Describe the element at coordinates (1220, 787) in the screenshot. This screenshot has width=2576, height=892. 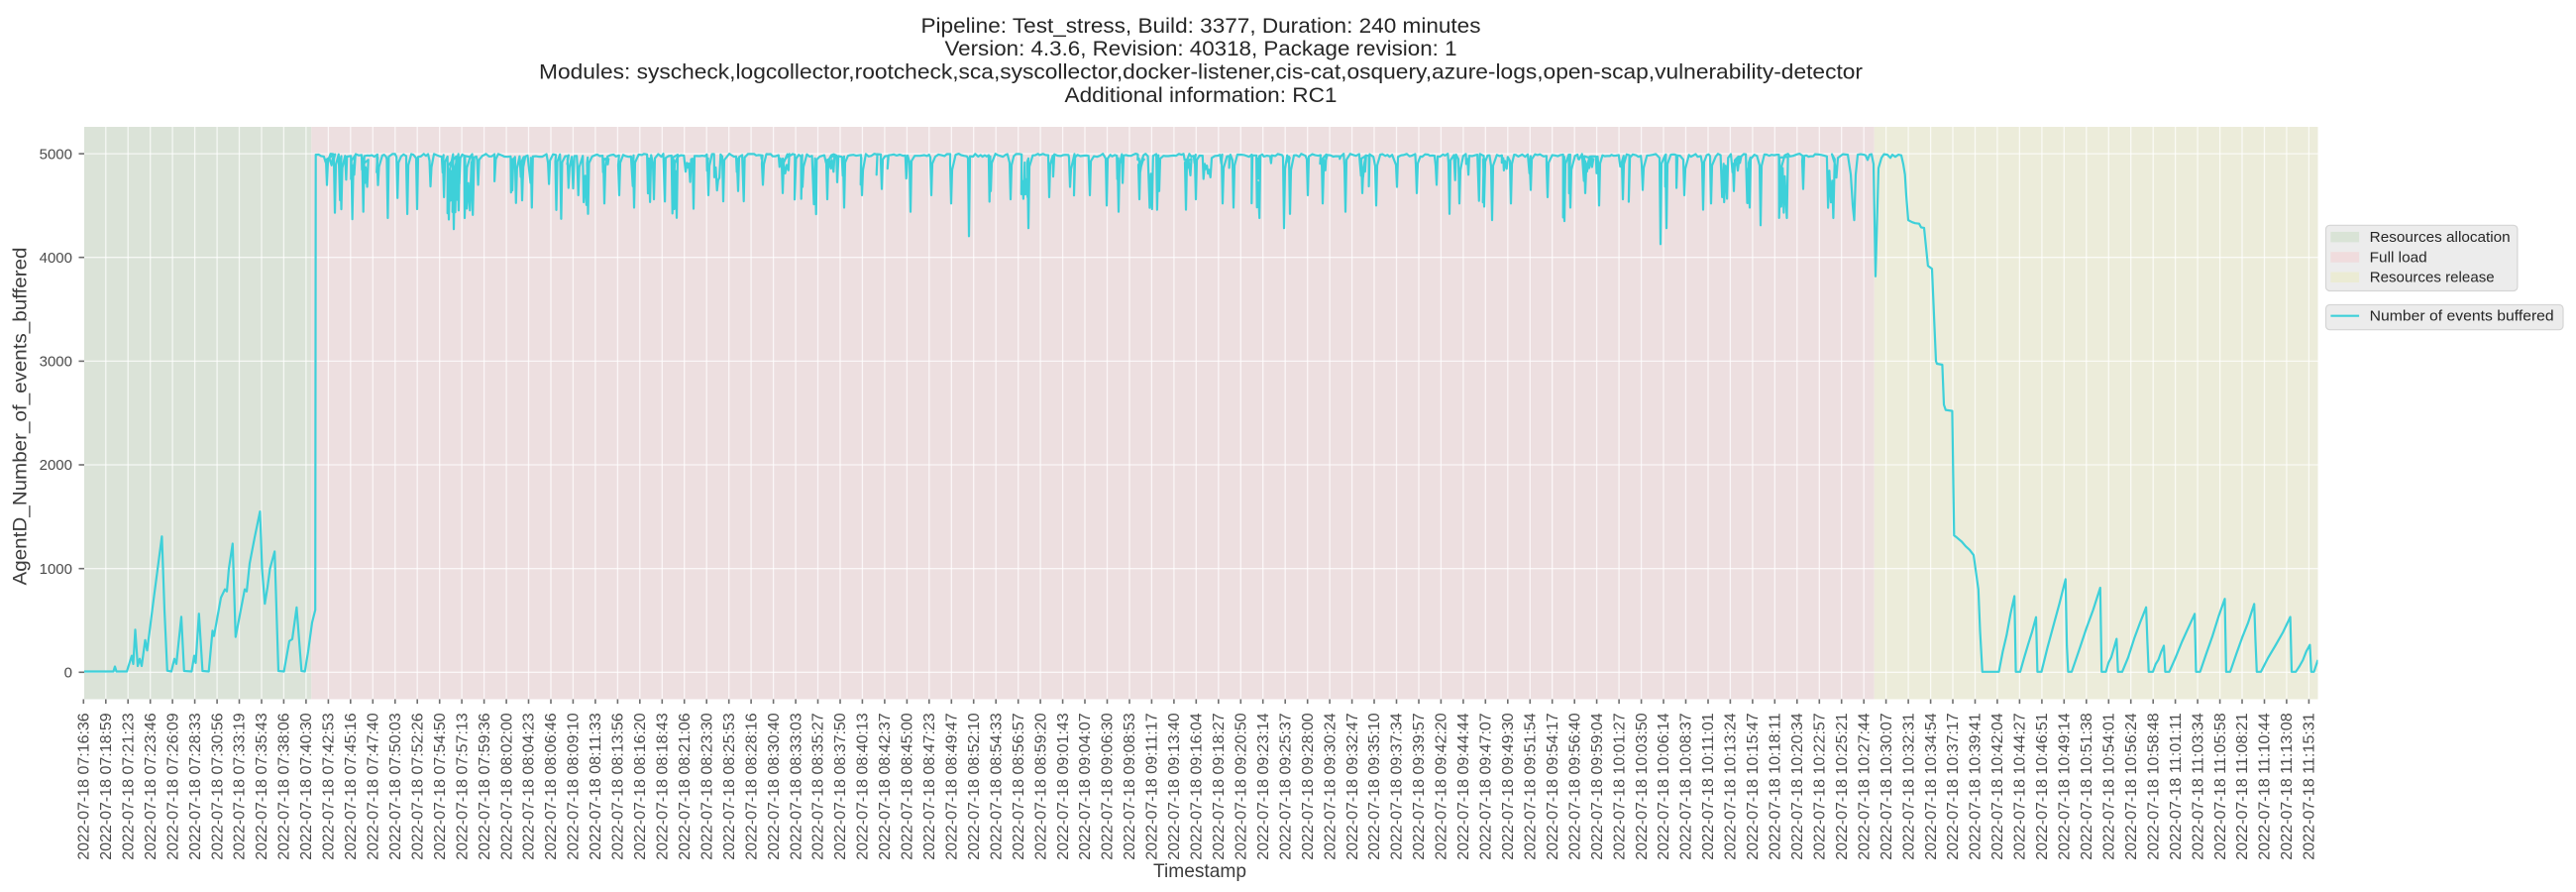
I see `svg-text: 2022-07-18 09:18:27` at that location.